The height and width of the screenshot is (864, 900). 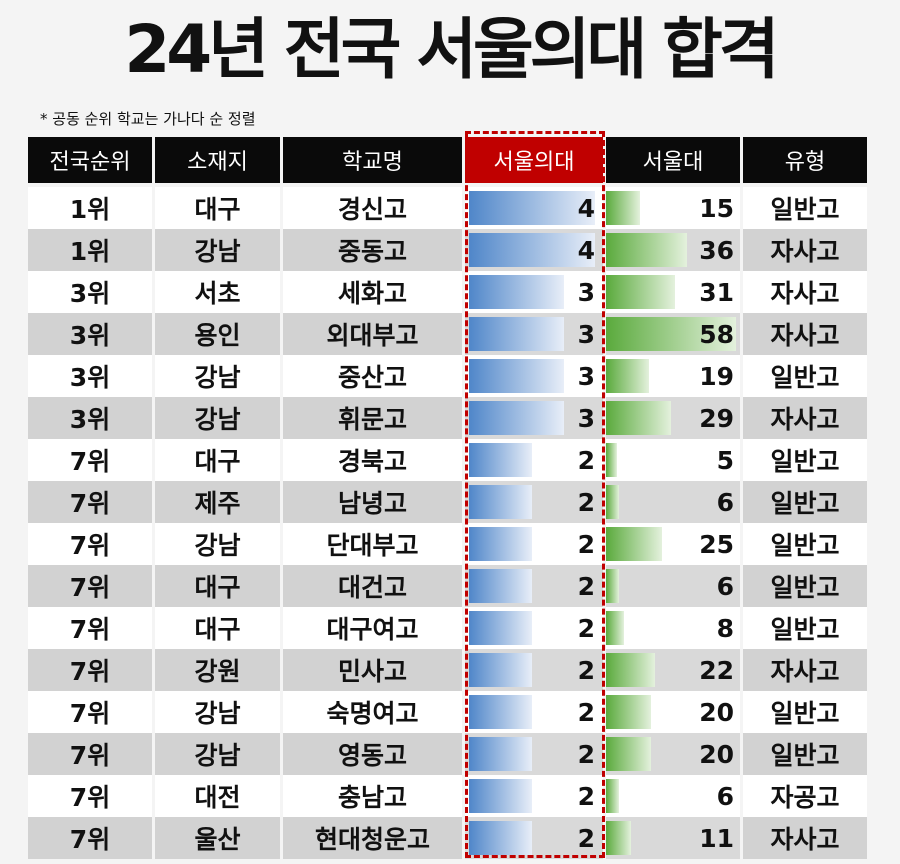 I want to click on table-row: 7위 강원 민사고 2 22 자사고, so click(x=449, y=670).